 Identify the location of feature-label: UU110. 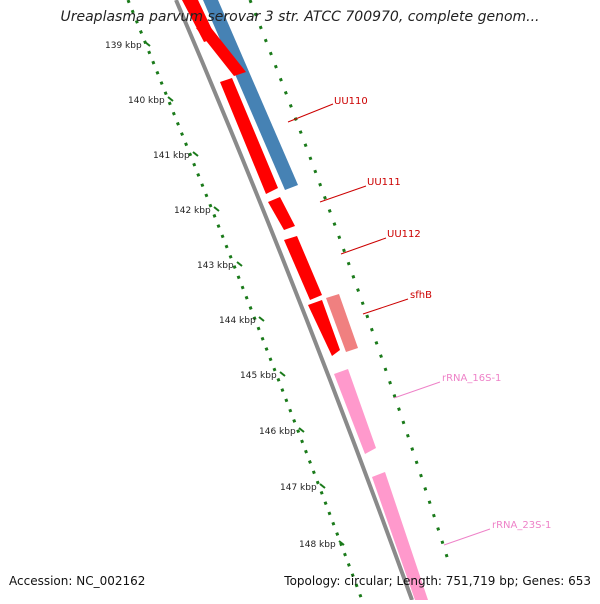
(351, 101).